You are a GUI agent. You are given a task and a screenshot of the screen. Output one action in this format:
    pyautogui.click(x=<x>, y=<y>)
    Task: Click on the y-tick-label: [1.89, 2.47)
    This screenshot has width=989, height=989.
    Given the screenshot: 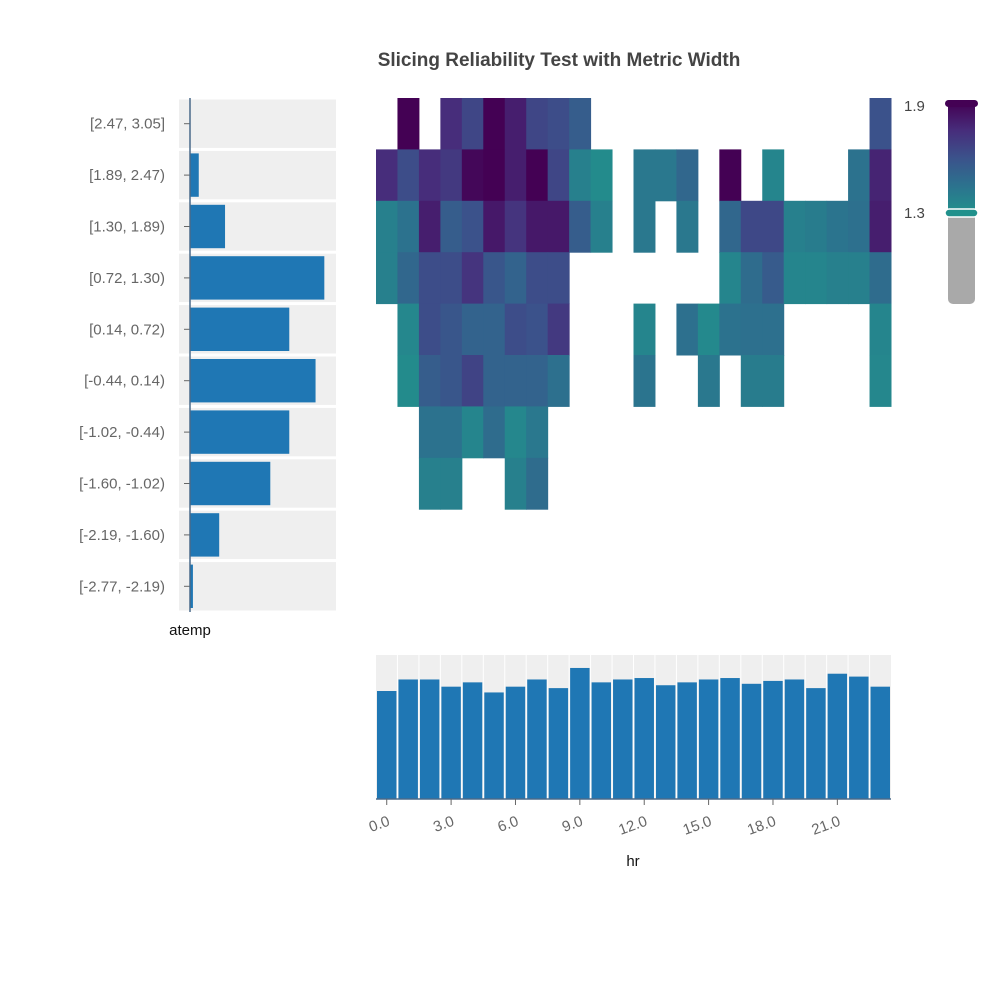 What is the action you would take?
    pyautogui.click(x=127, y=175)
    